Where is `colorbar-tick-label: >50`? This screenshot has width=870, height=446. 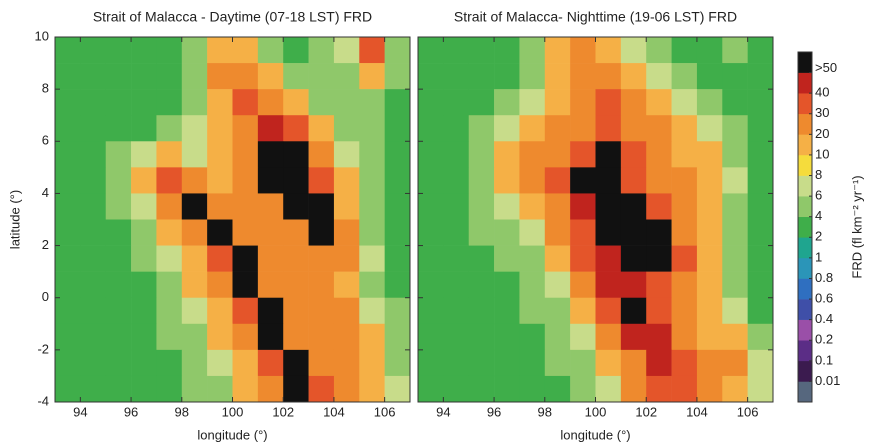
colorbar-tick-label: >50 is located at coordinates (826, 67).